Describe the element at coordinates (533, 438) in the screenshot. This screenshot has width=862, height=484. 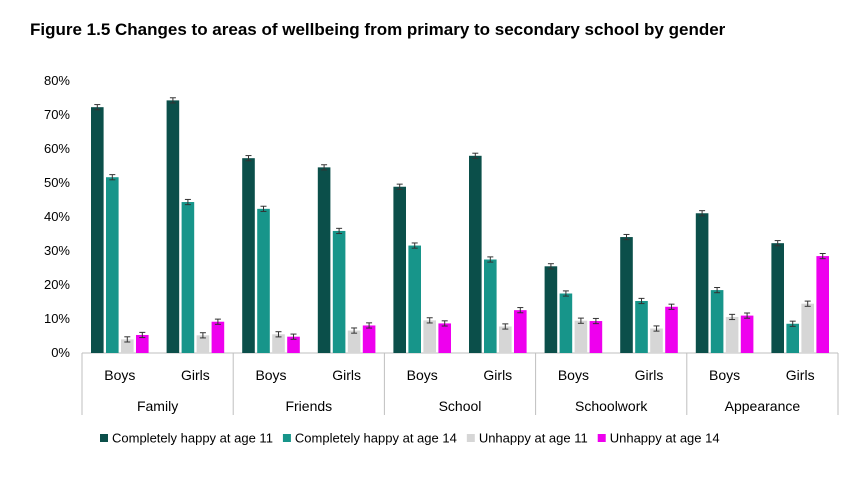
I see `legend-label: Unhappy at age 11` at that location.